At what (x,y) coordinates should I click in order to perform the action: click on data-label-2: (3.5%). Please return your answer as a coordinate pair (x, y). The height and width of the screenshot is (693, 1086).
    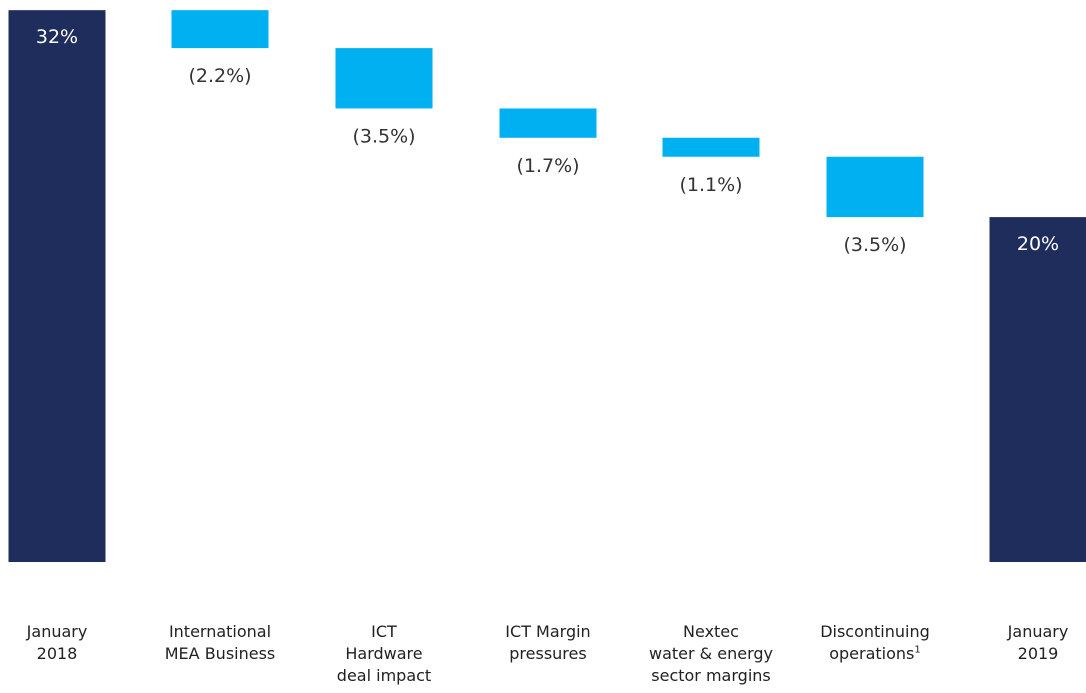
    Looking at the image, I should click on (383, 136).